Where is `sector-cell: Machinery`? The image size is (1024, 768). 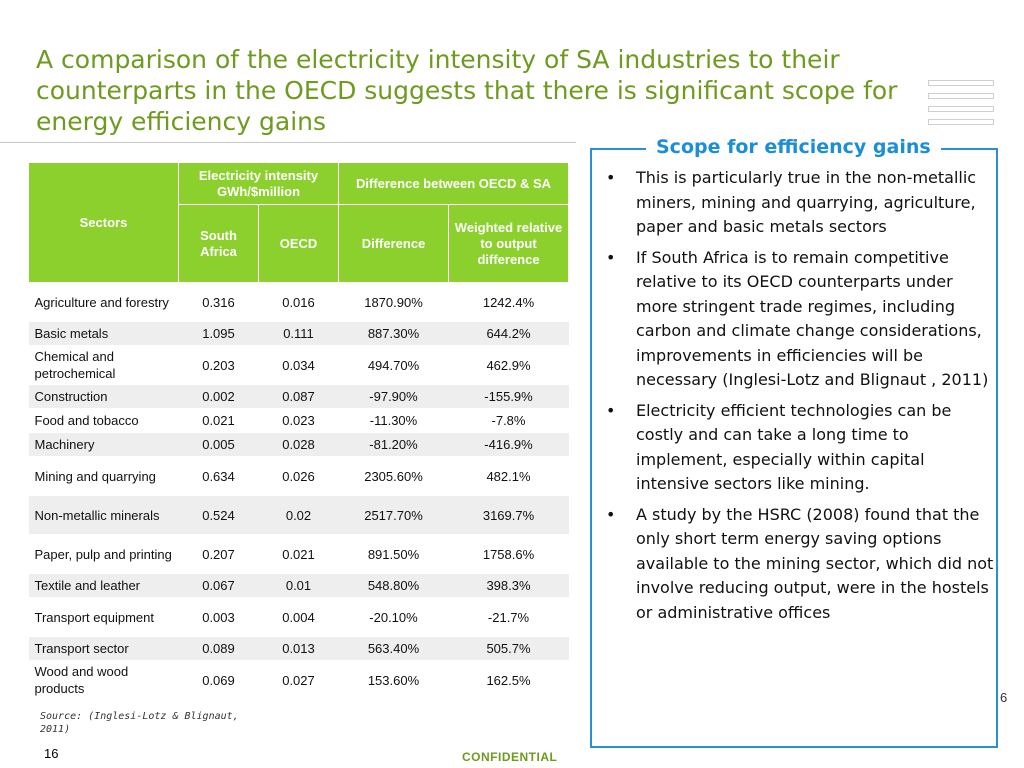
sector-cell: Machinery is located at coordinates (103, 444).